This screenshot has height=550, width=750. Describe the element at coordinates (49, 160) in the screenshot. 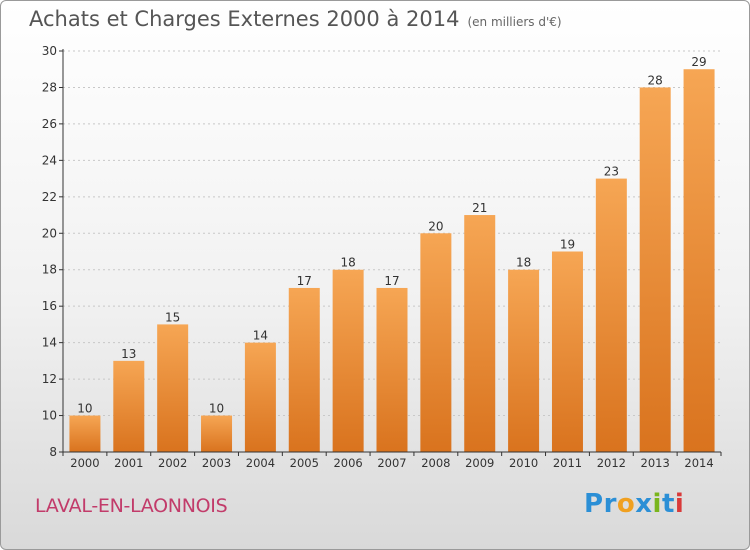

I see `y-tick-label: 24` at that location.